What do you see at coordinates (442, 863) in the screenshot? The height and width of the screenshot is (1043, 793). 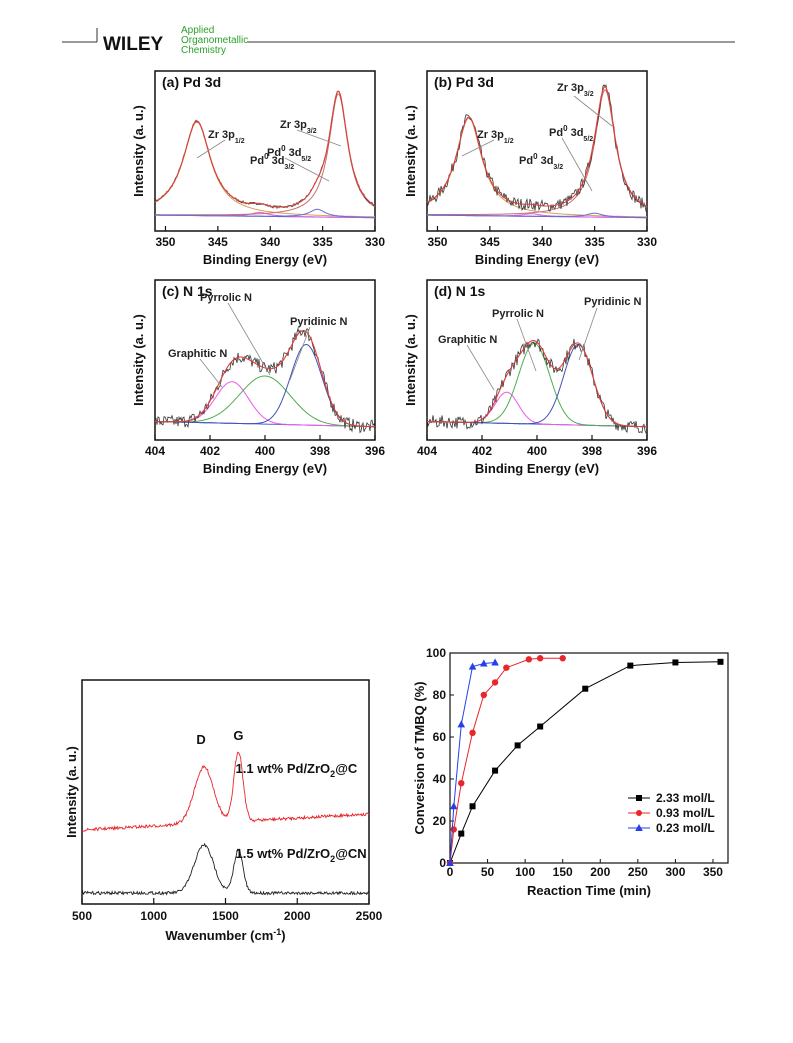 I see `y-tick-label: 0` at bounding box center [442, 863].